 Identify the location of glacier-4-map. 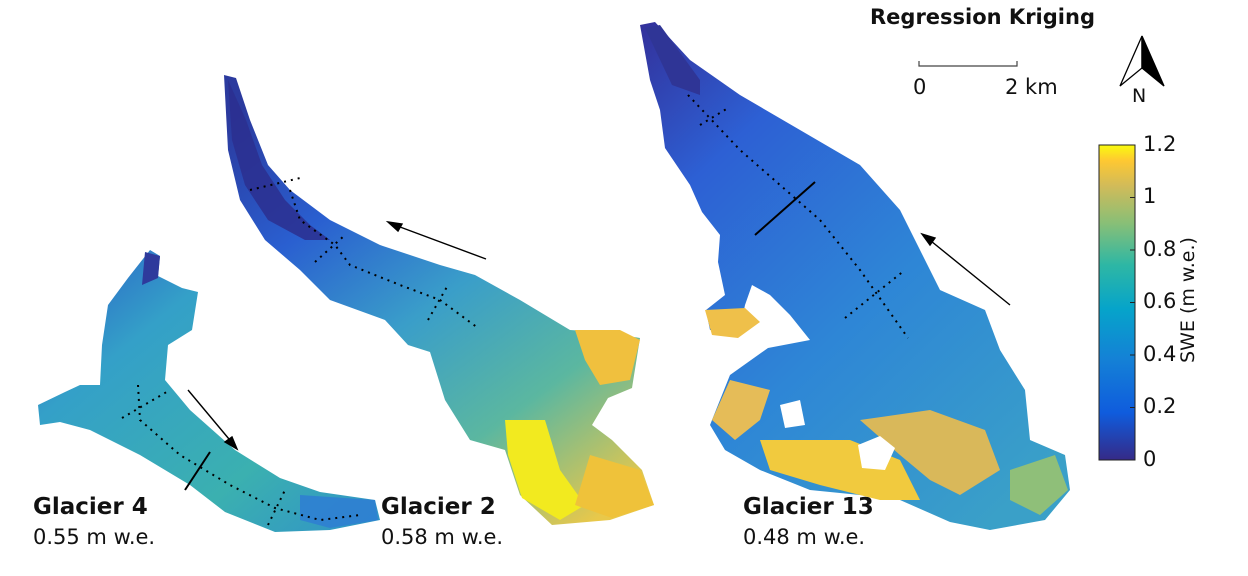
(209, 391).